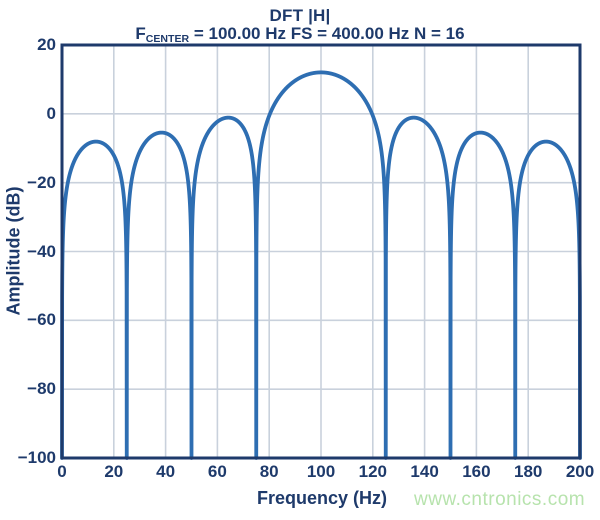 The image size is (600, 520). Describe the element at coordinates (41, 251) in the screenshot. I see `y-tick-label: −40` at that location.